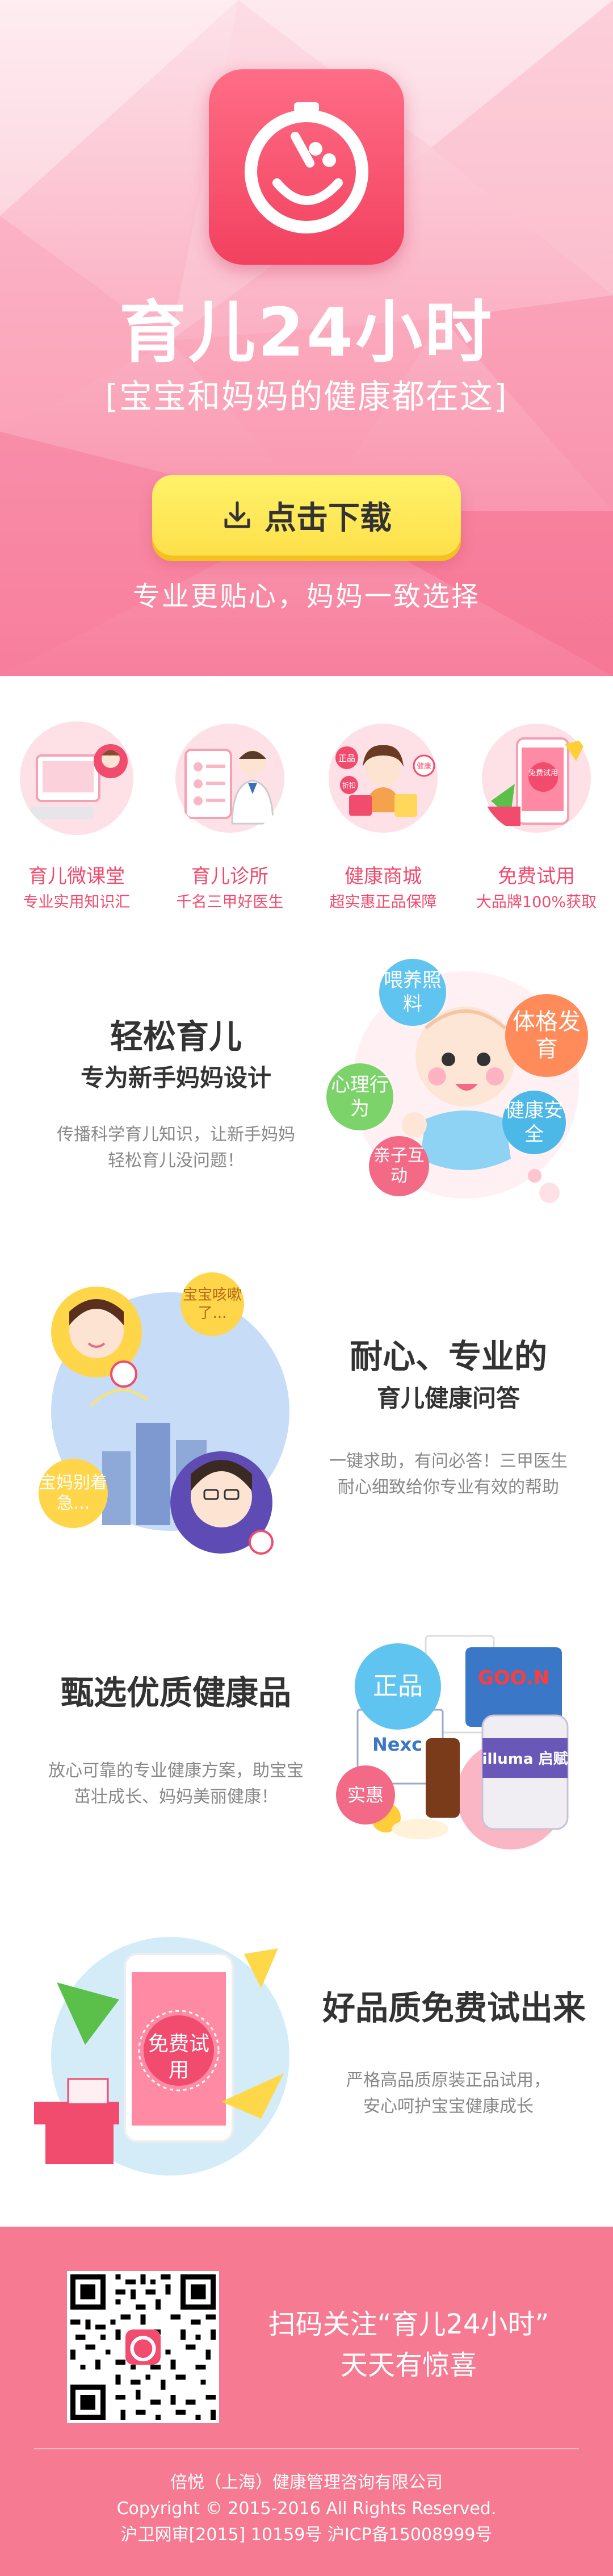 This screenshot has width=613, height=2576. What do you see at coordinates (306, 396) in the screenshot?
I see `app-subtitle: [宝宝和妈妈的健康都在这]` at bounding box center [306, 396].